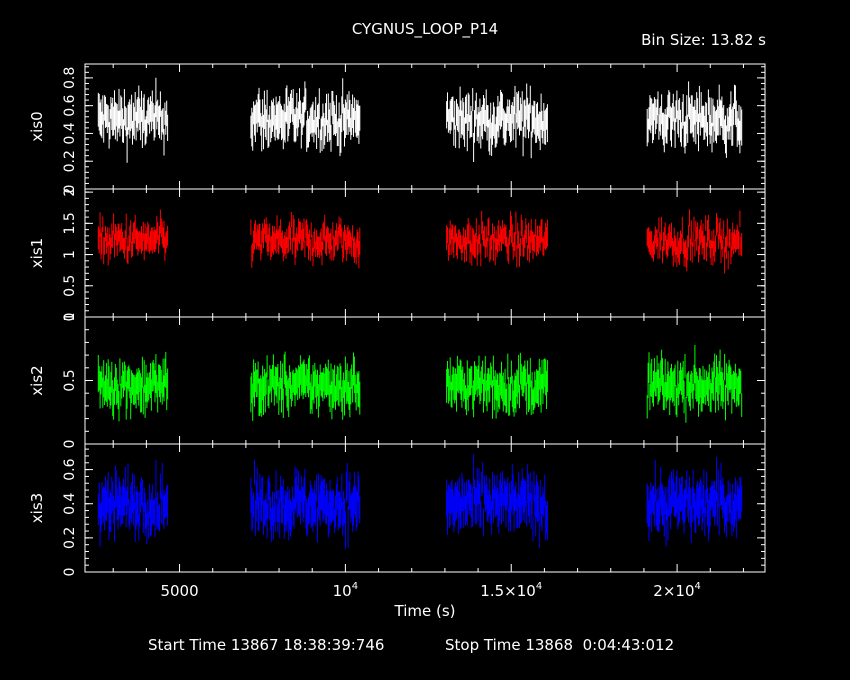  Describe the element at coordinates (345, 590) in the screenshot. I see `x-tick-label: 104` at that location.